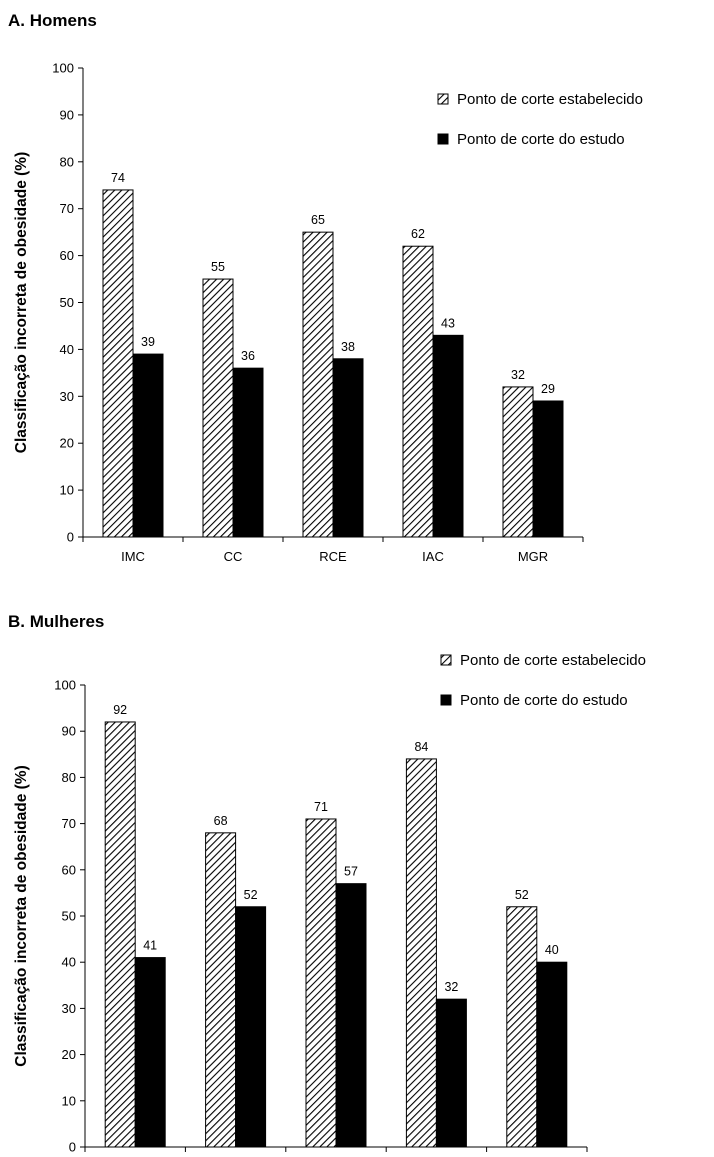 This screenshot has height=1157, width=714. What do you see at coordinates (120, 710) in the screenshot?
I see `data-label: 92` at bounding box center [120, 710].